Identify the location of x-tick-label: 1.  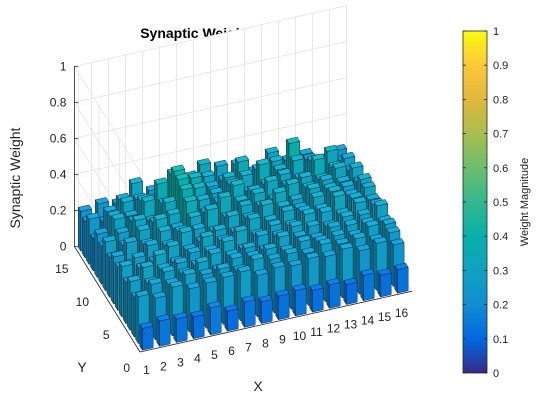
(146, 370).